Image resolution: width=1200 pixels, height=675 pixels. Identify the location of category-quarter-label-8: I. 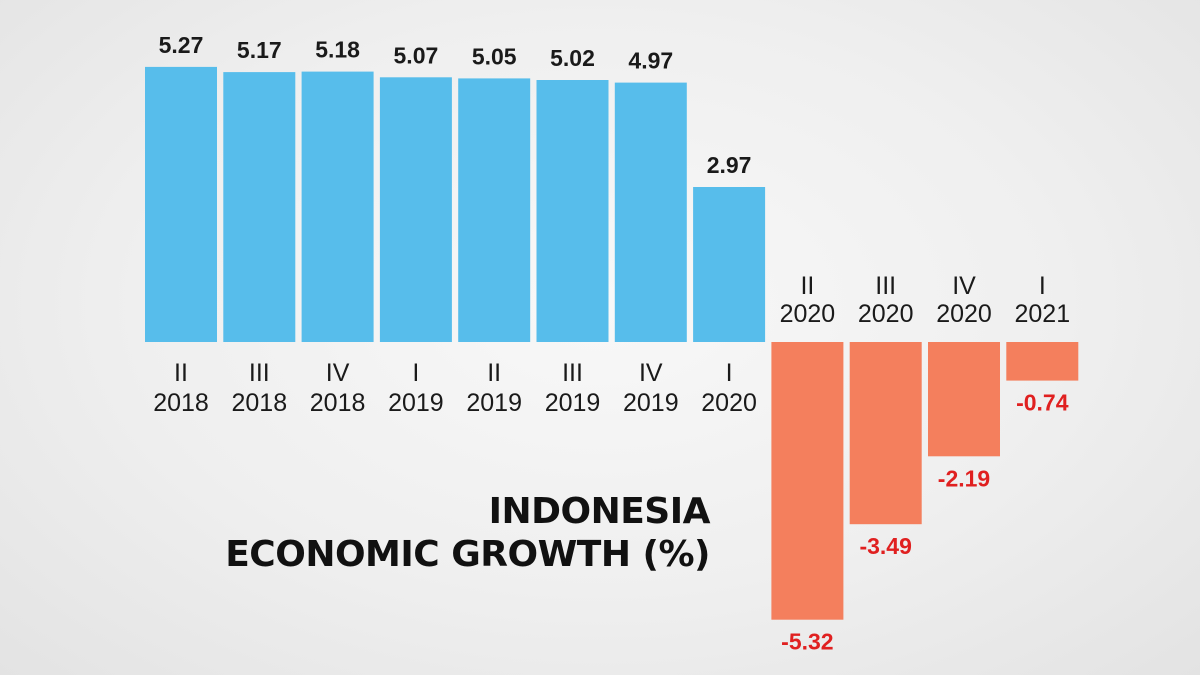
(729, 373).